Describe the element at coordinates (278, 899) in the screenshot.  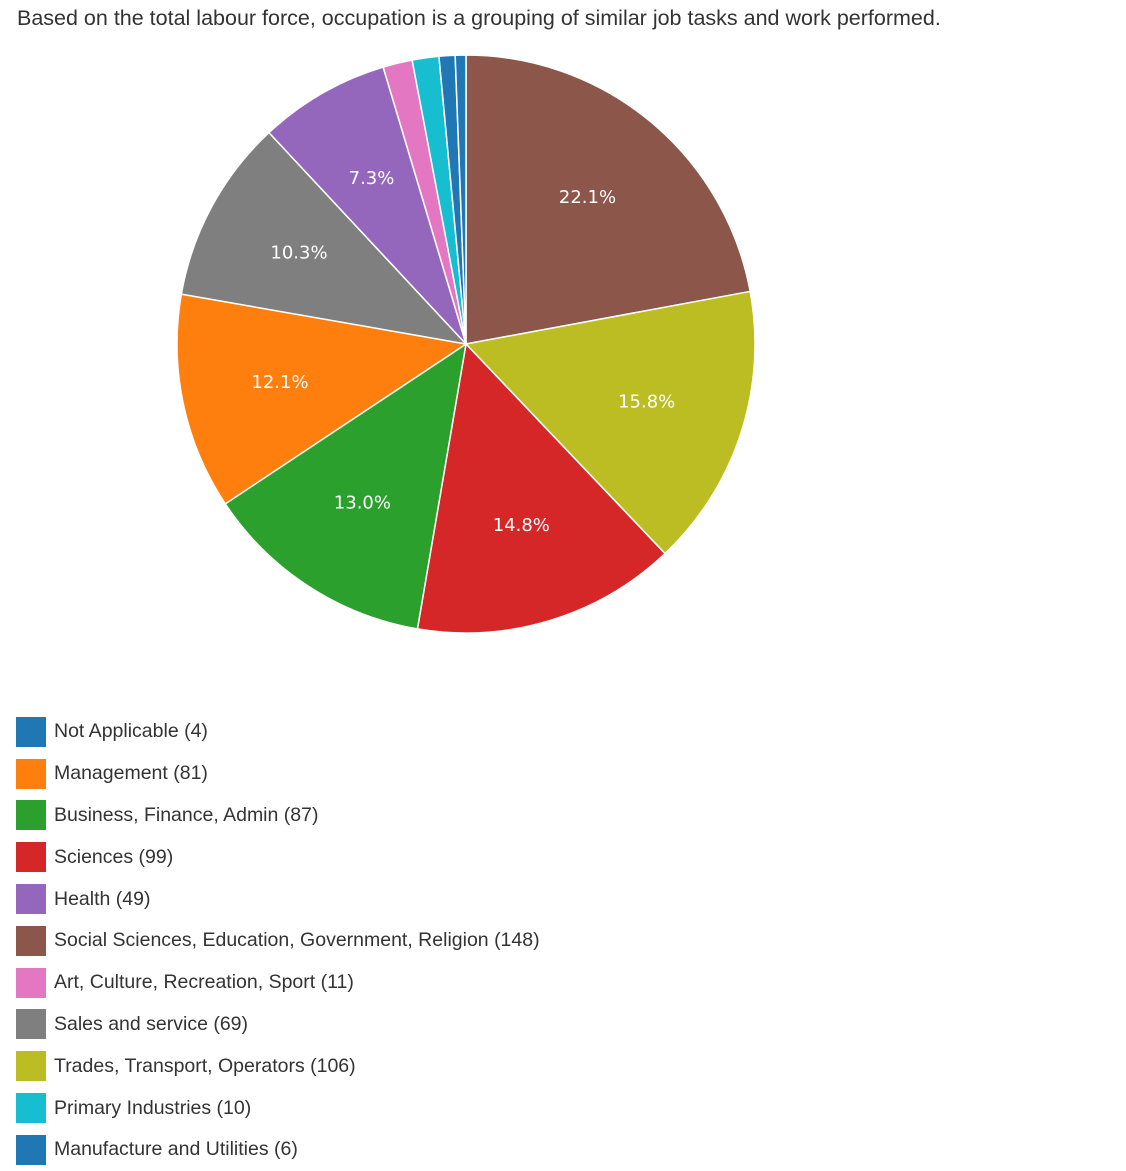
I see `legend-item: Health (49)` at that location.